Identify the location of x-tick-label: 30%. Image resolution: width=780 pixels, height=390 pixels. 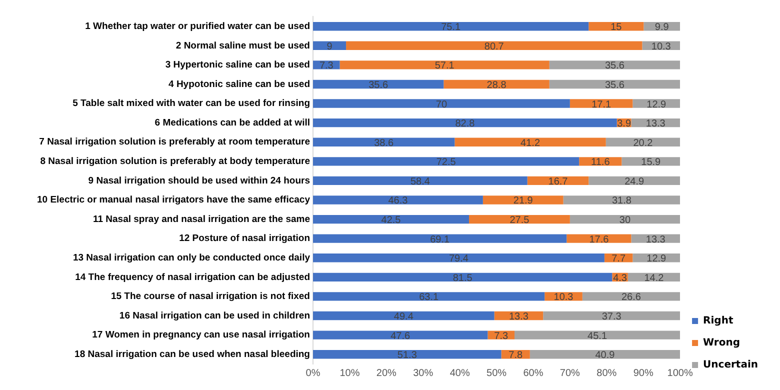
(423, 373).